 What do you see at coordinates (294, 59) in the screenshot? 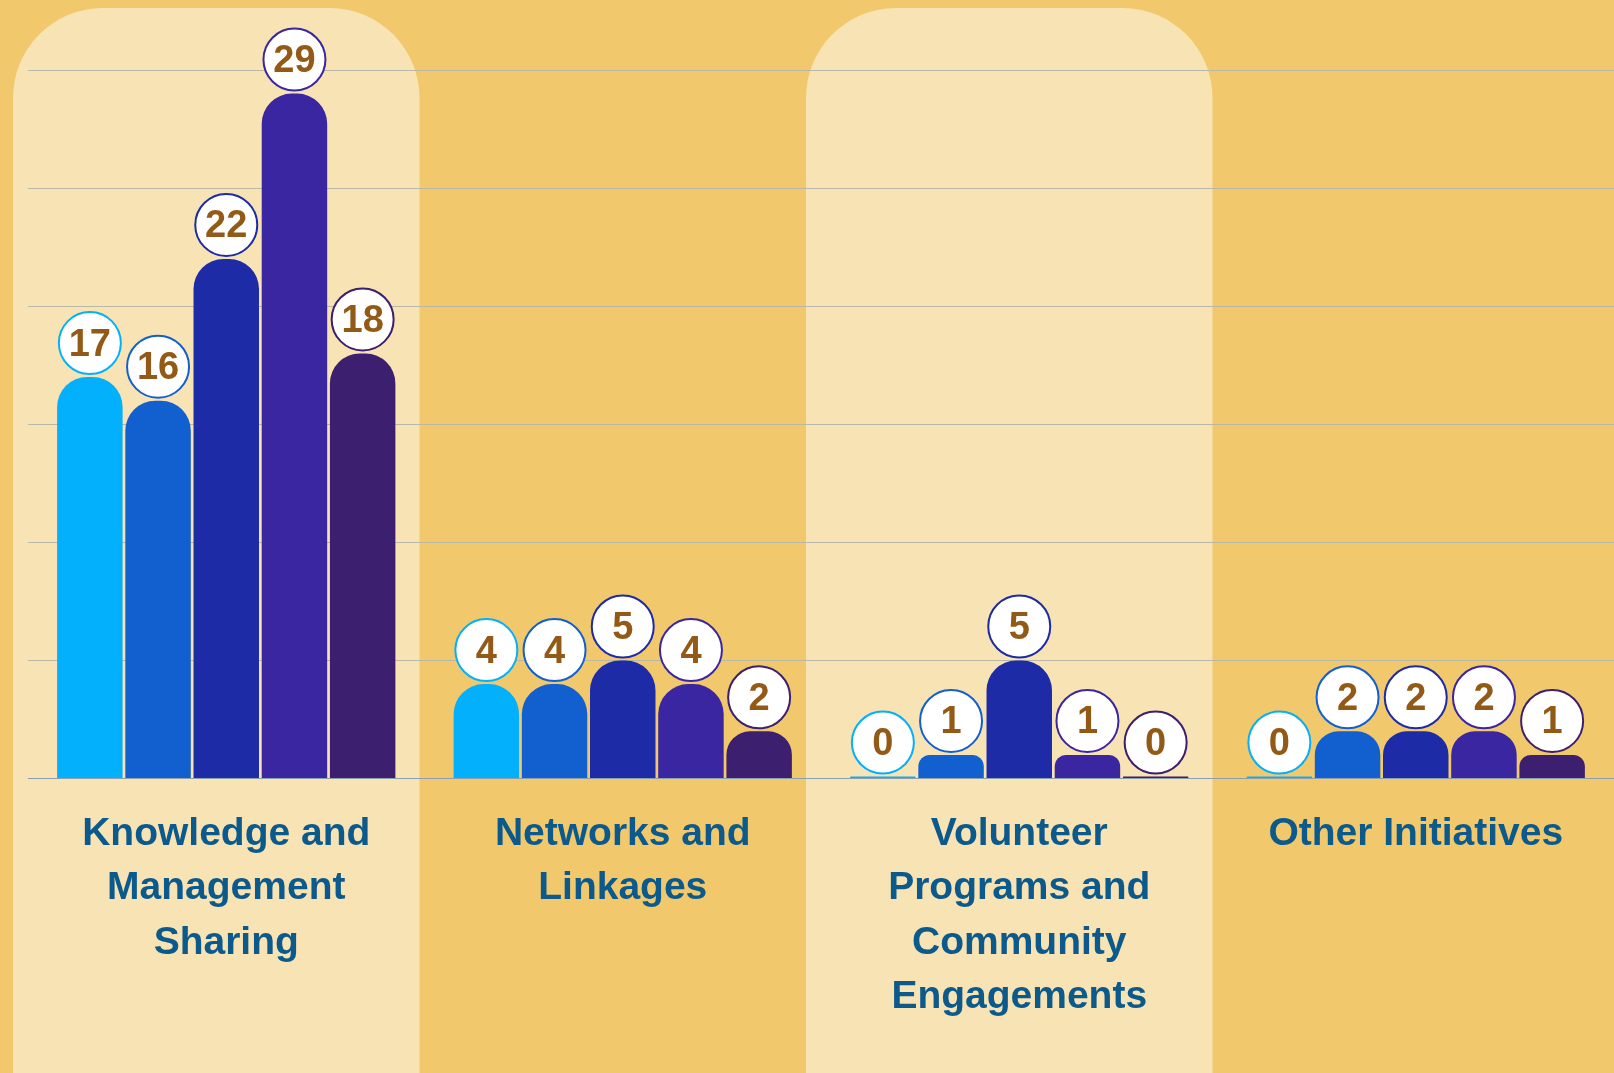
I see `data-label: 29` at bounding box center [294, 59].